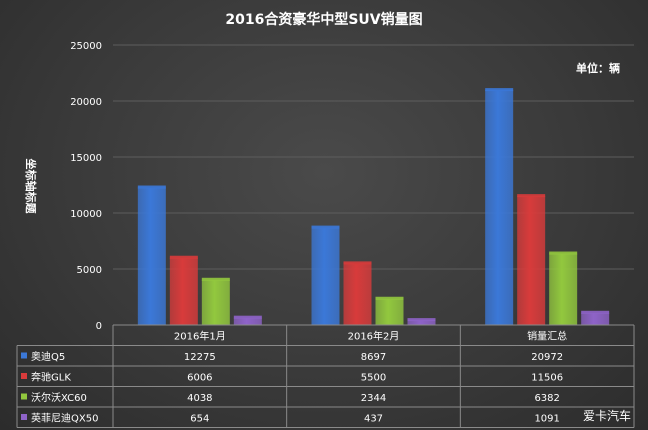 The height and width of the screenshot is (430, 648). What do you see at coordinates (547, 336) in the screenshot?
I see `x-tick-label: 销量汇总` at bounding box center [547, 336].